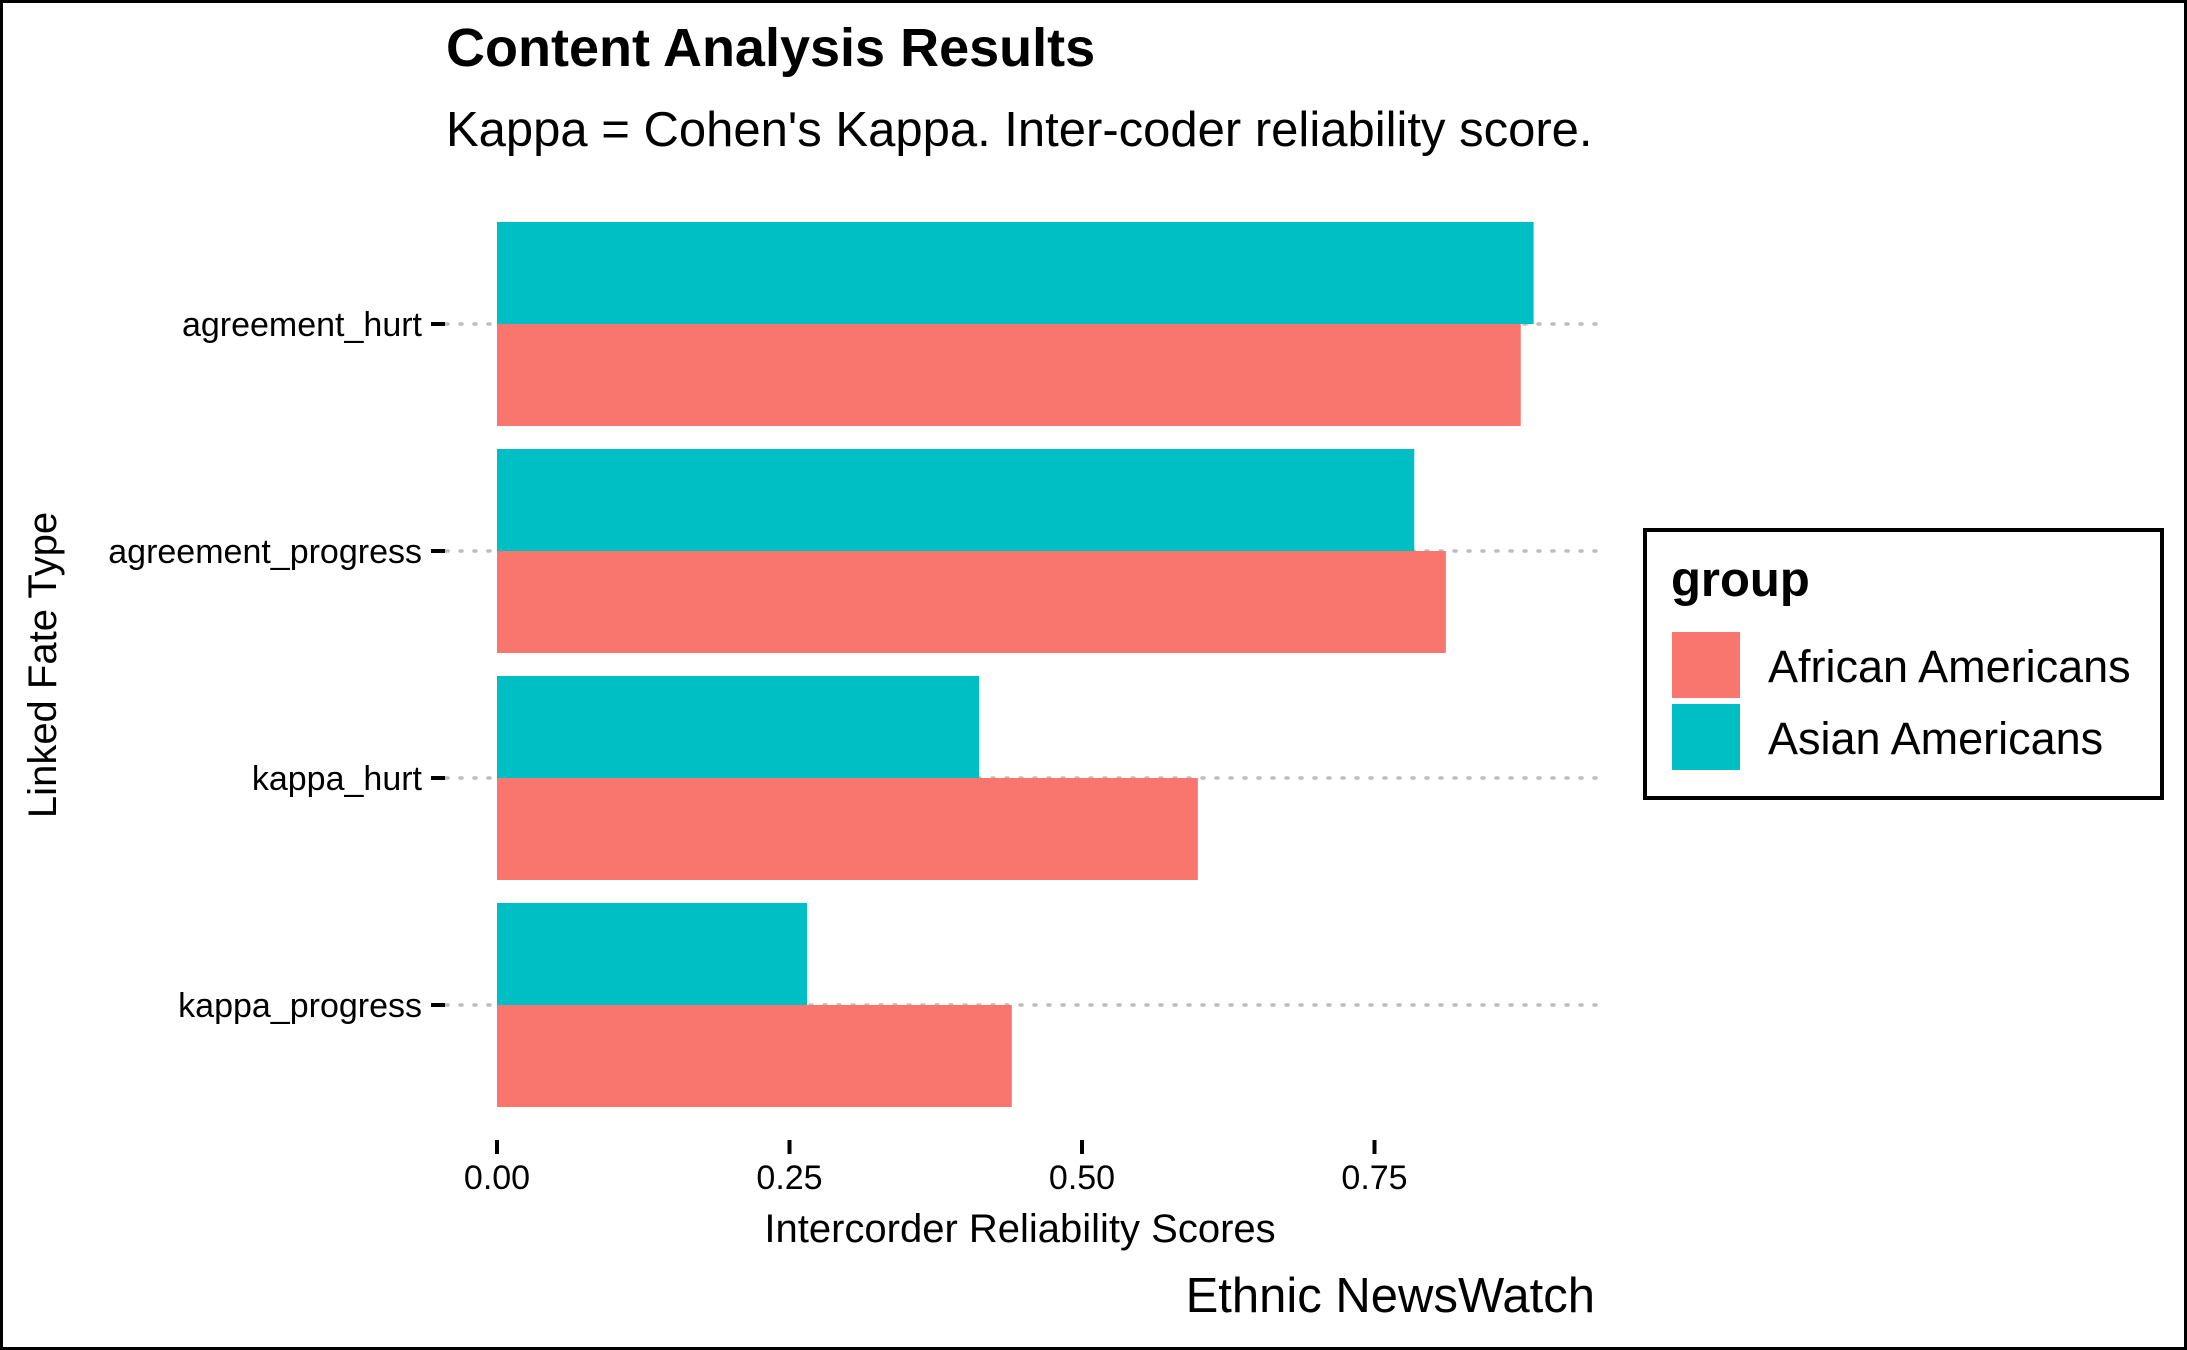 The image size is (2187, 1350). Describe the element at coordinates (1935, 738) in the screenshot. I see `legend-label: Asian Americans` at that location.